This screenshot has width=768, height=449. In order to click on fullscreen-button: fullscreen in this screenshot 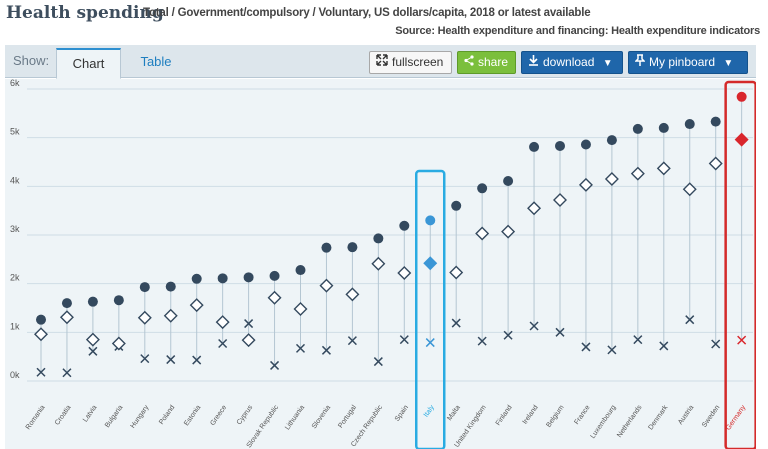, I will do `click(410, 62)`.